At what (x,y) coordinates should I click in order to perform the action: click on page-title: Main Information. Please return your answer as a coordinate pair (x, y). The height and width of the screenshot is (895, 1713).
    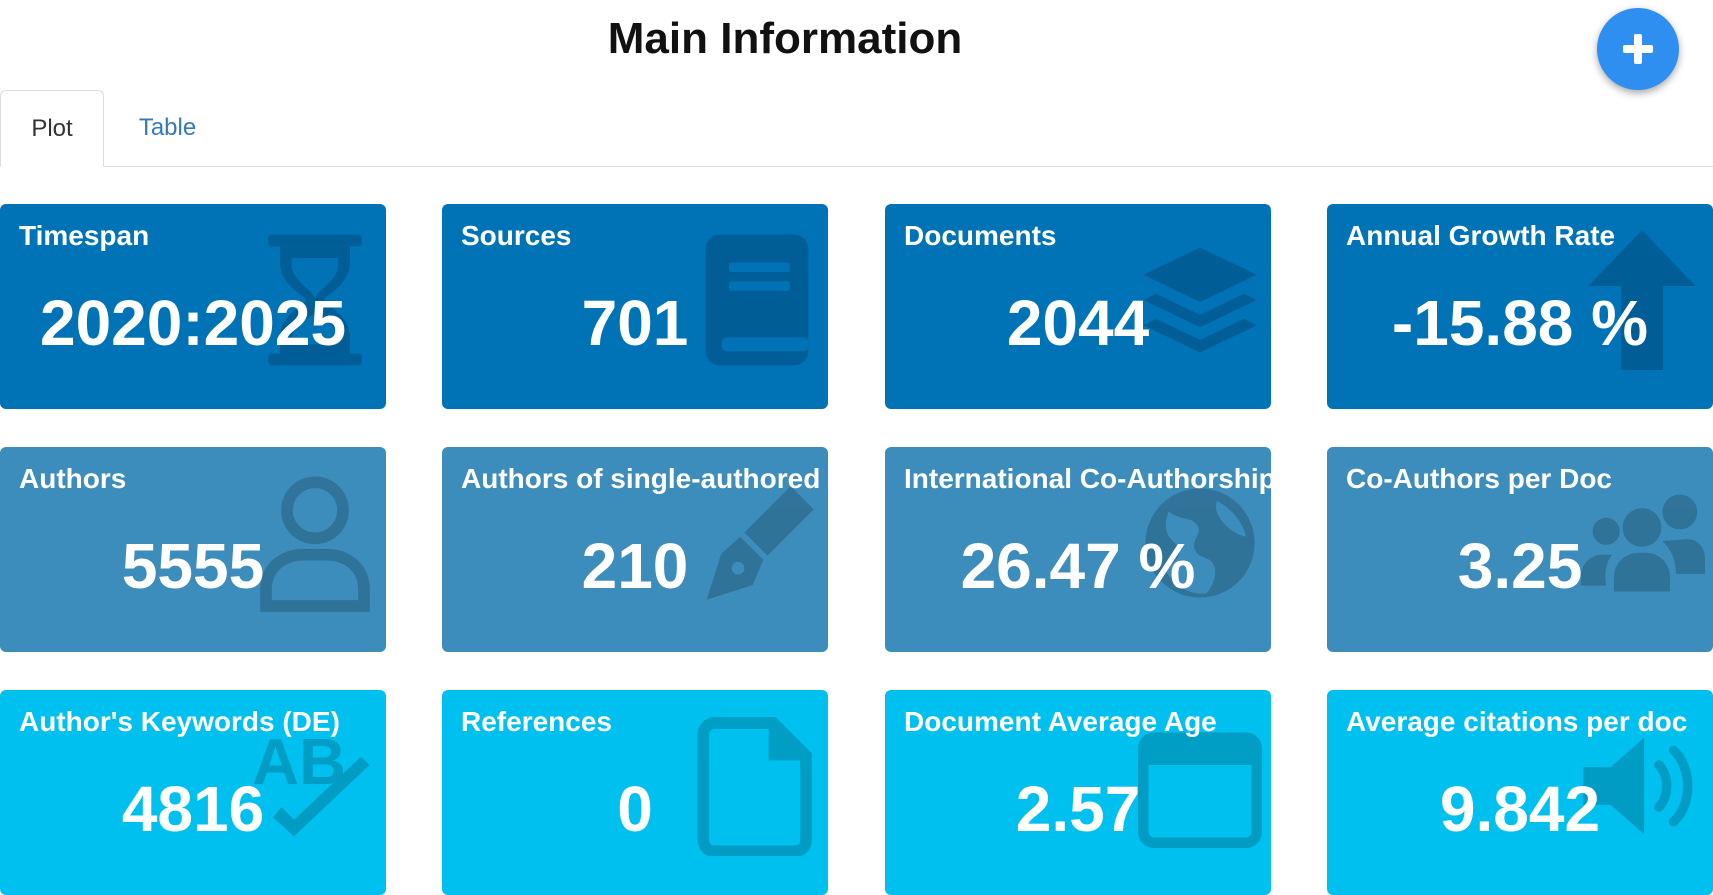
    Looking at the image, I should click on (785, 38).